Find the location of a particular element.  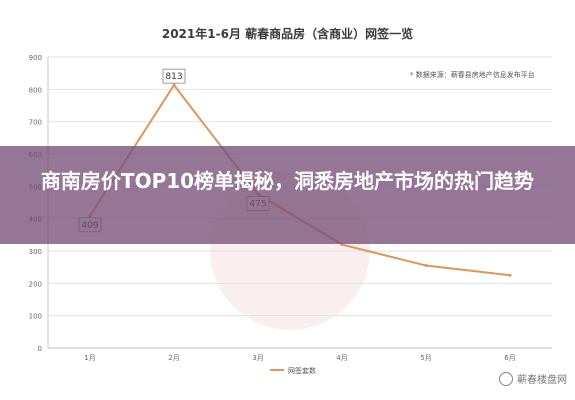

y-tick-label: 700 is located at coordinates (35, 123).